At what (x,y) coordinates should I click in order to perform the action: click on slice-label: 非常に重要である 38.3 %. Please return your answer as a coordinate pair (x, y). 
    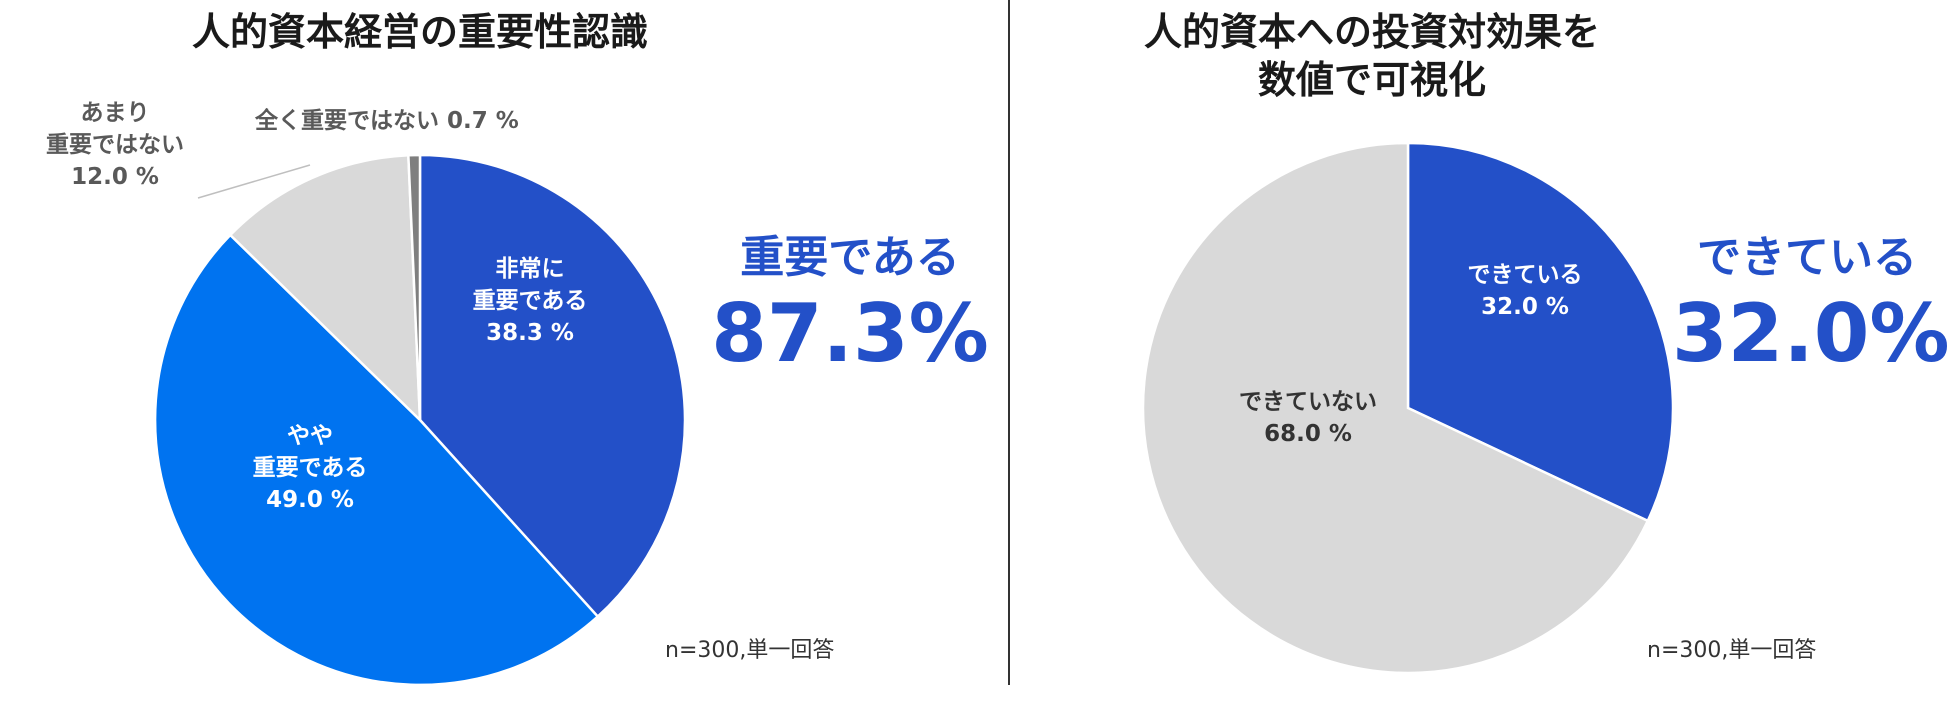
    Looking at the image, I should click on (530, 301).